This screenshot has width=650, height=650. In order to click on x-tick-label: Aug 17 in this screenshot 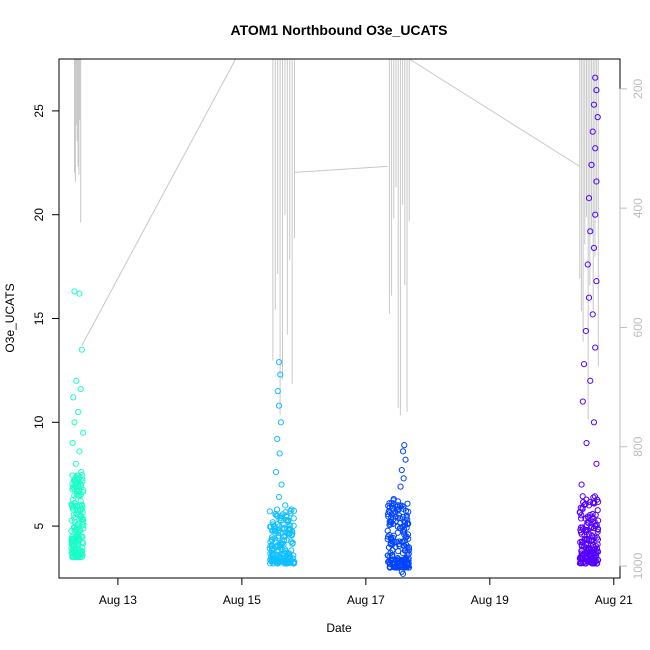, I will do `click(366, 600)`.